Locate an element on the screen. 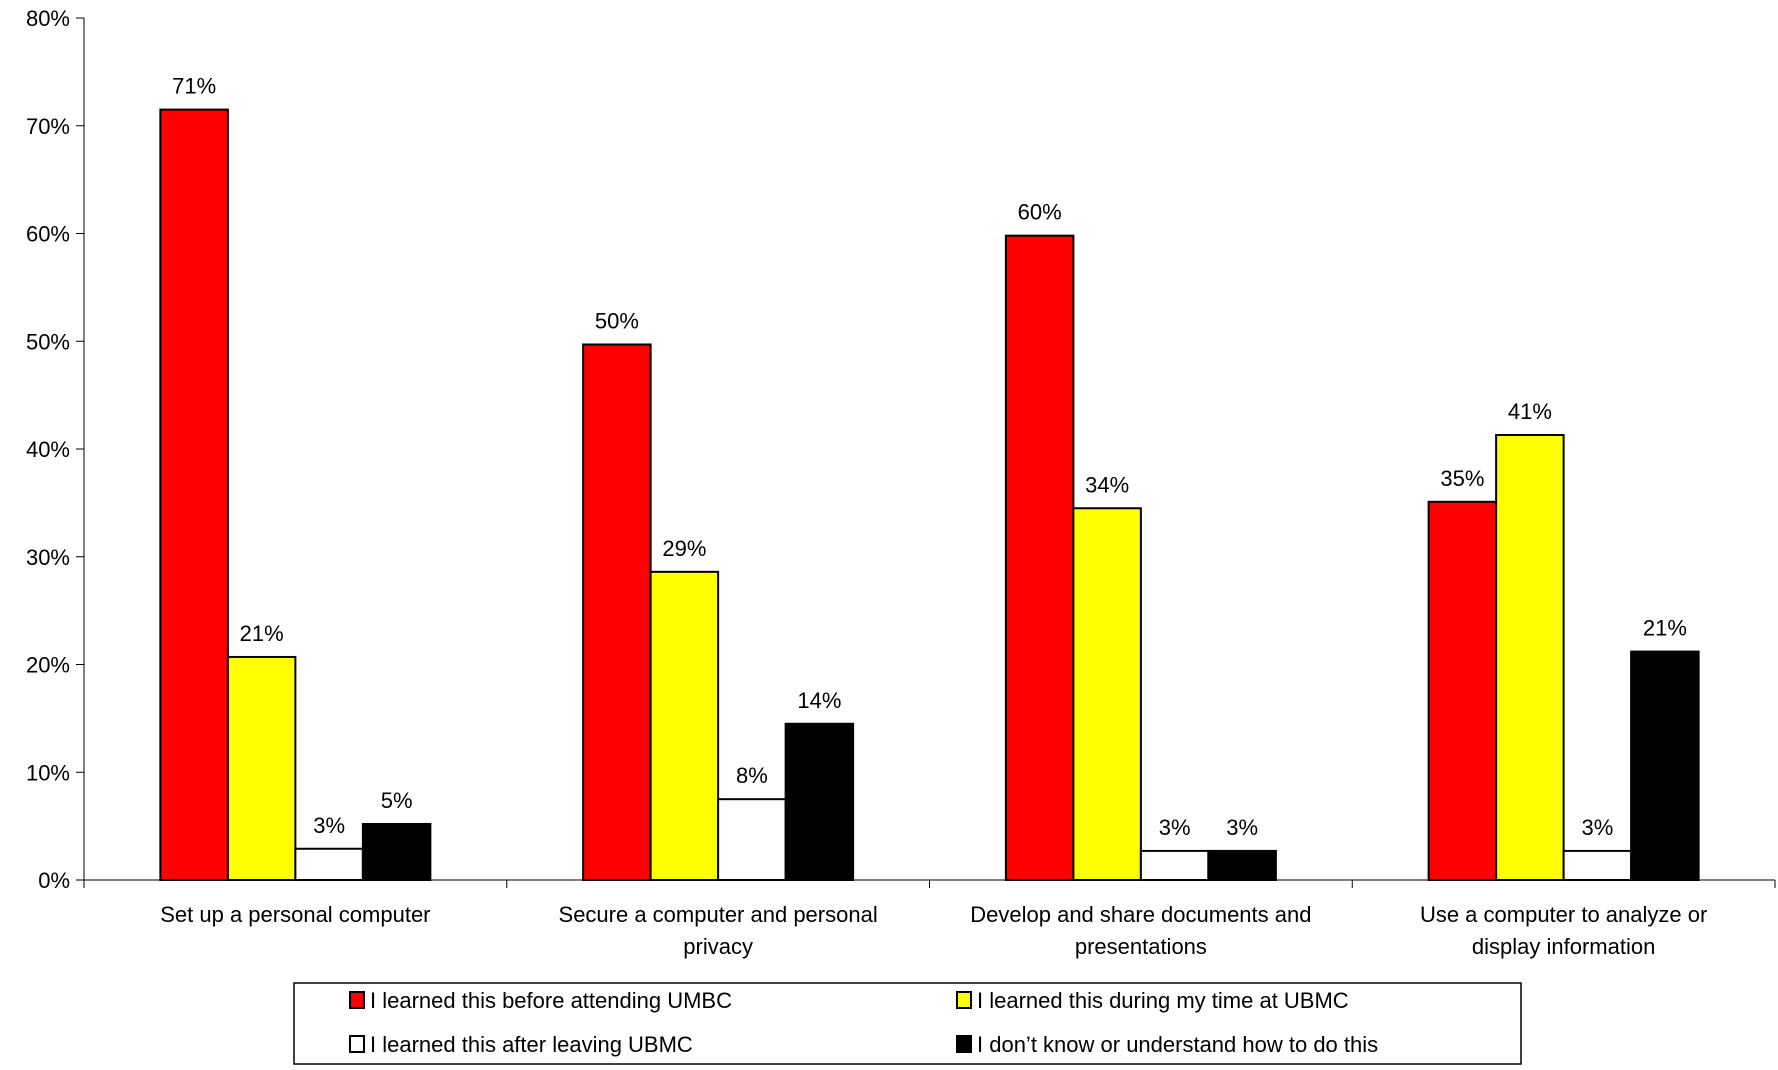  data-label: 41% is located at coordinates (1530, 411).